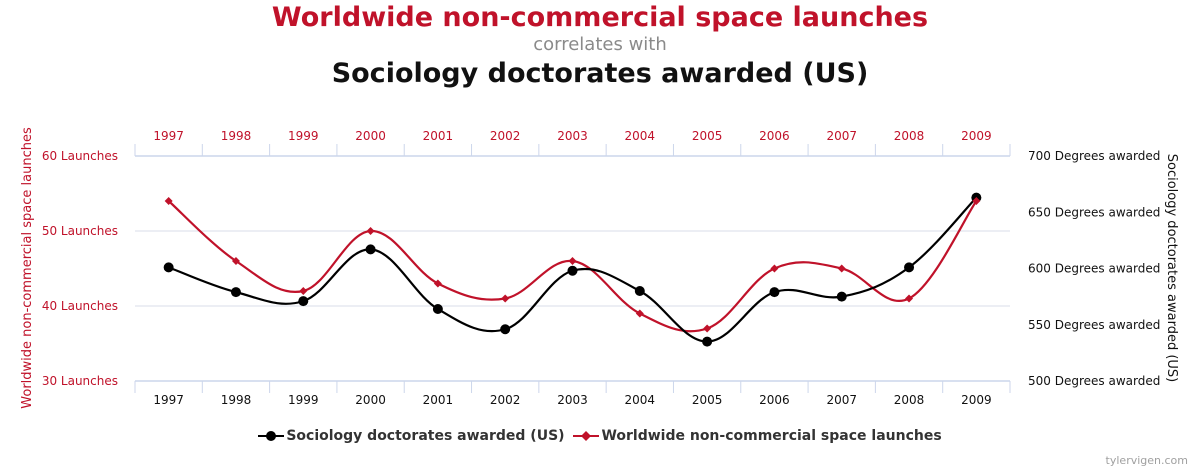 This screenshot has width=1200, height=473. Describe the element at coordinates (80, 156) in the screenshot. I see `y-left-tick-label: 60 Launches` at that location.